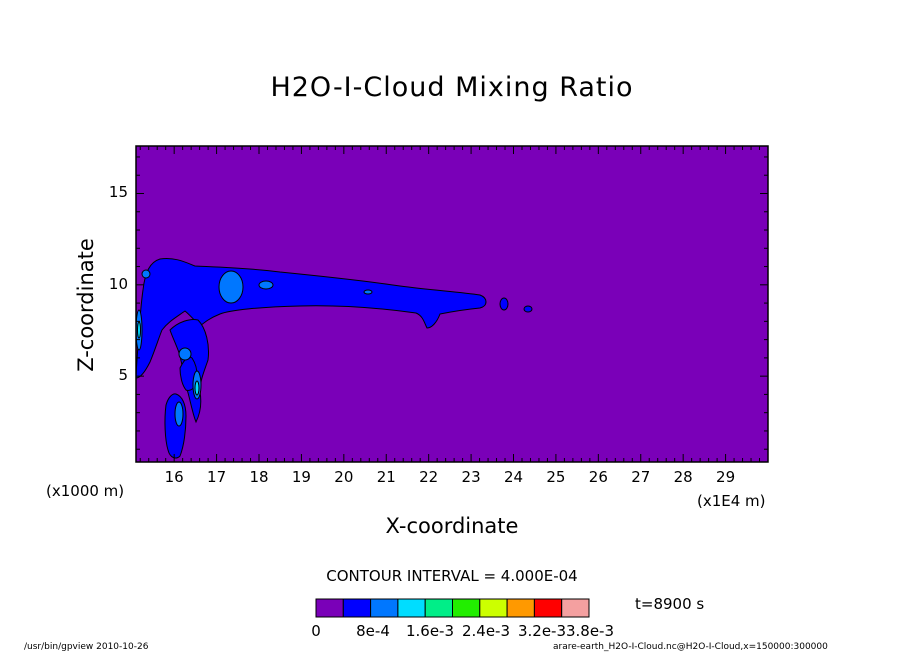 The height and width of the screenshot is (654, 904). I want to click on cloud-peak-edge, so click(139, 330).